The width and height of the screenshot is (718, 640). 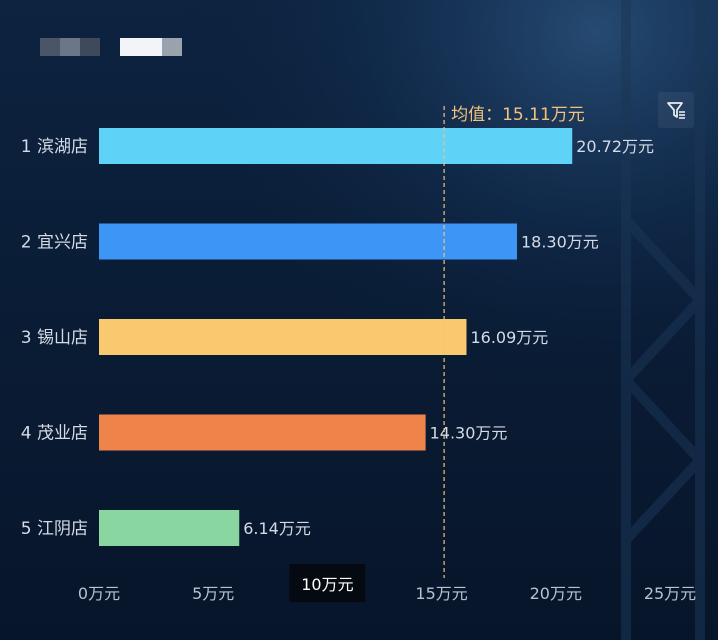 I want to click on category-label: 1 滨湖店, so click(x=54, y=147).